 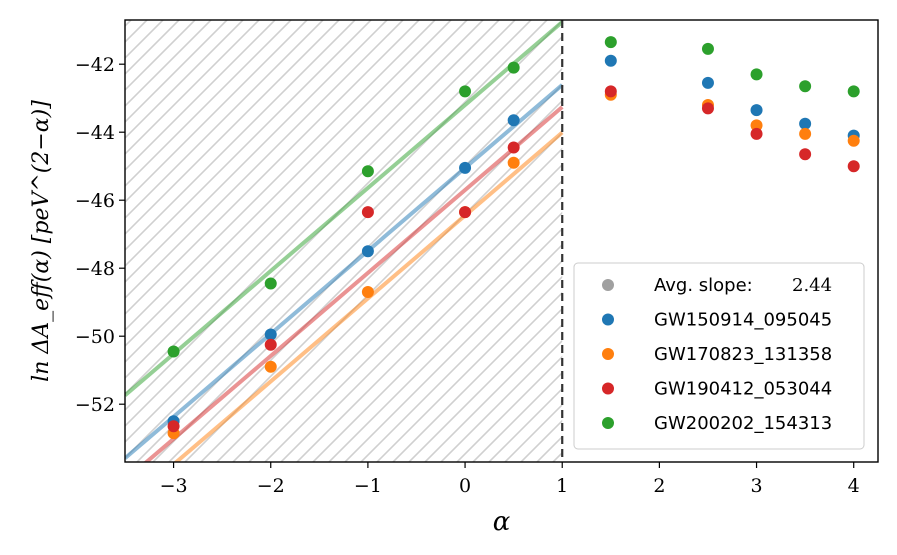 I want to click on y-tick-label: −46, so click(x=95, y=201).